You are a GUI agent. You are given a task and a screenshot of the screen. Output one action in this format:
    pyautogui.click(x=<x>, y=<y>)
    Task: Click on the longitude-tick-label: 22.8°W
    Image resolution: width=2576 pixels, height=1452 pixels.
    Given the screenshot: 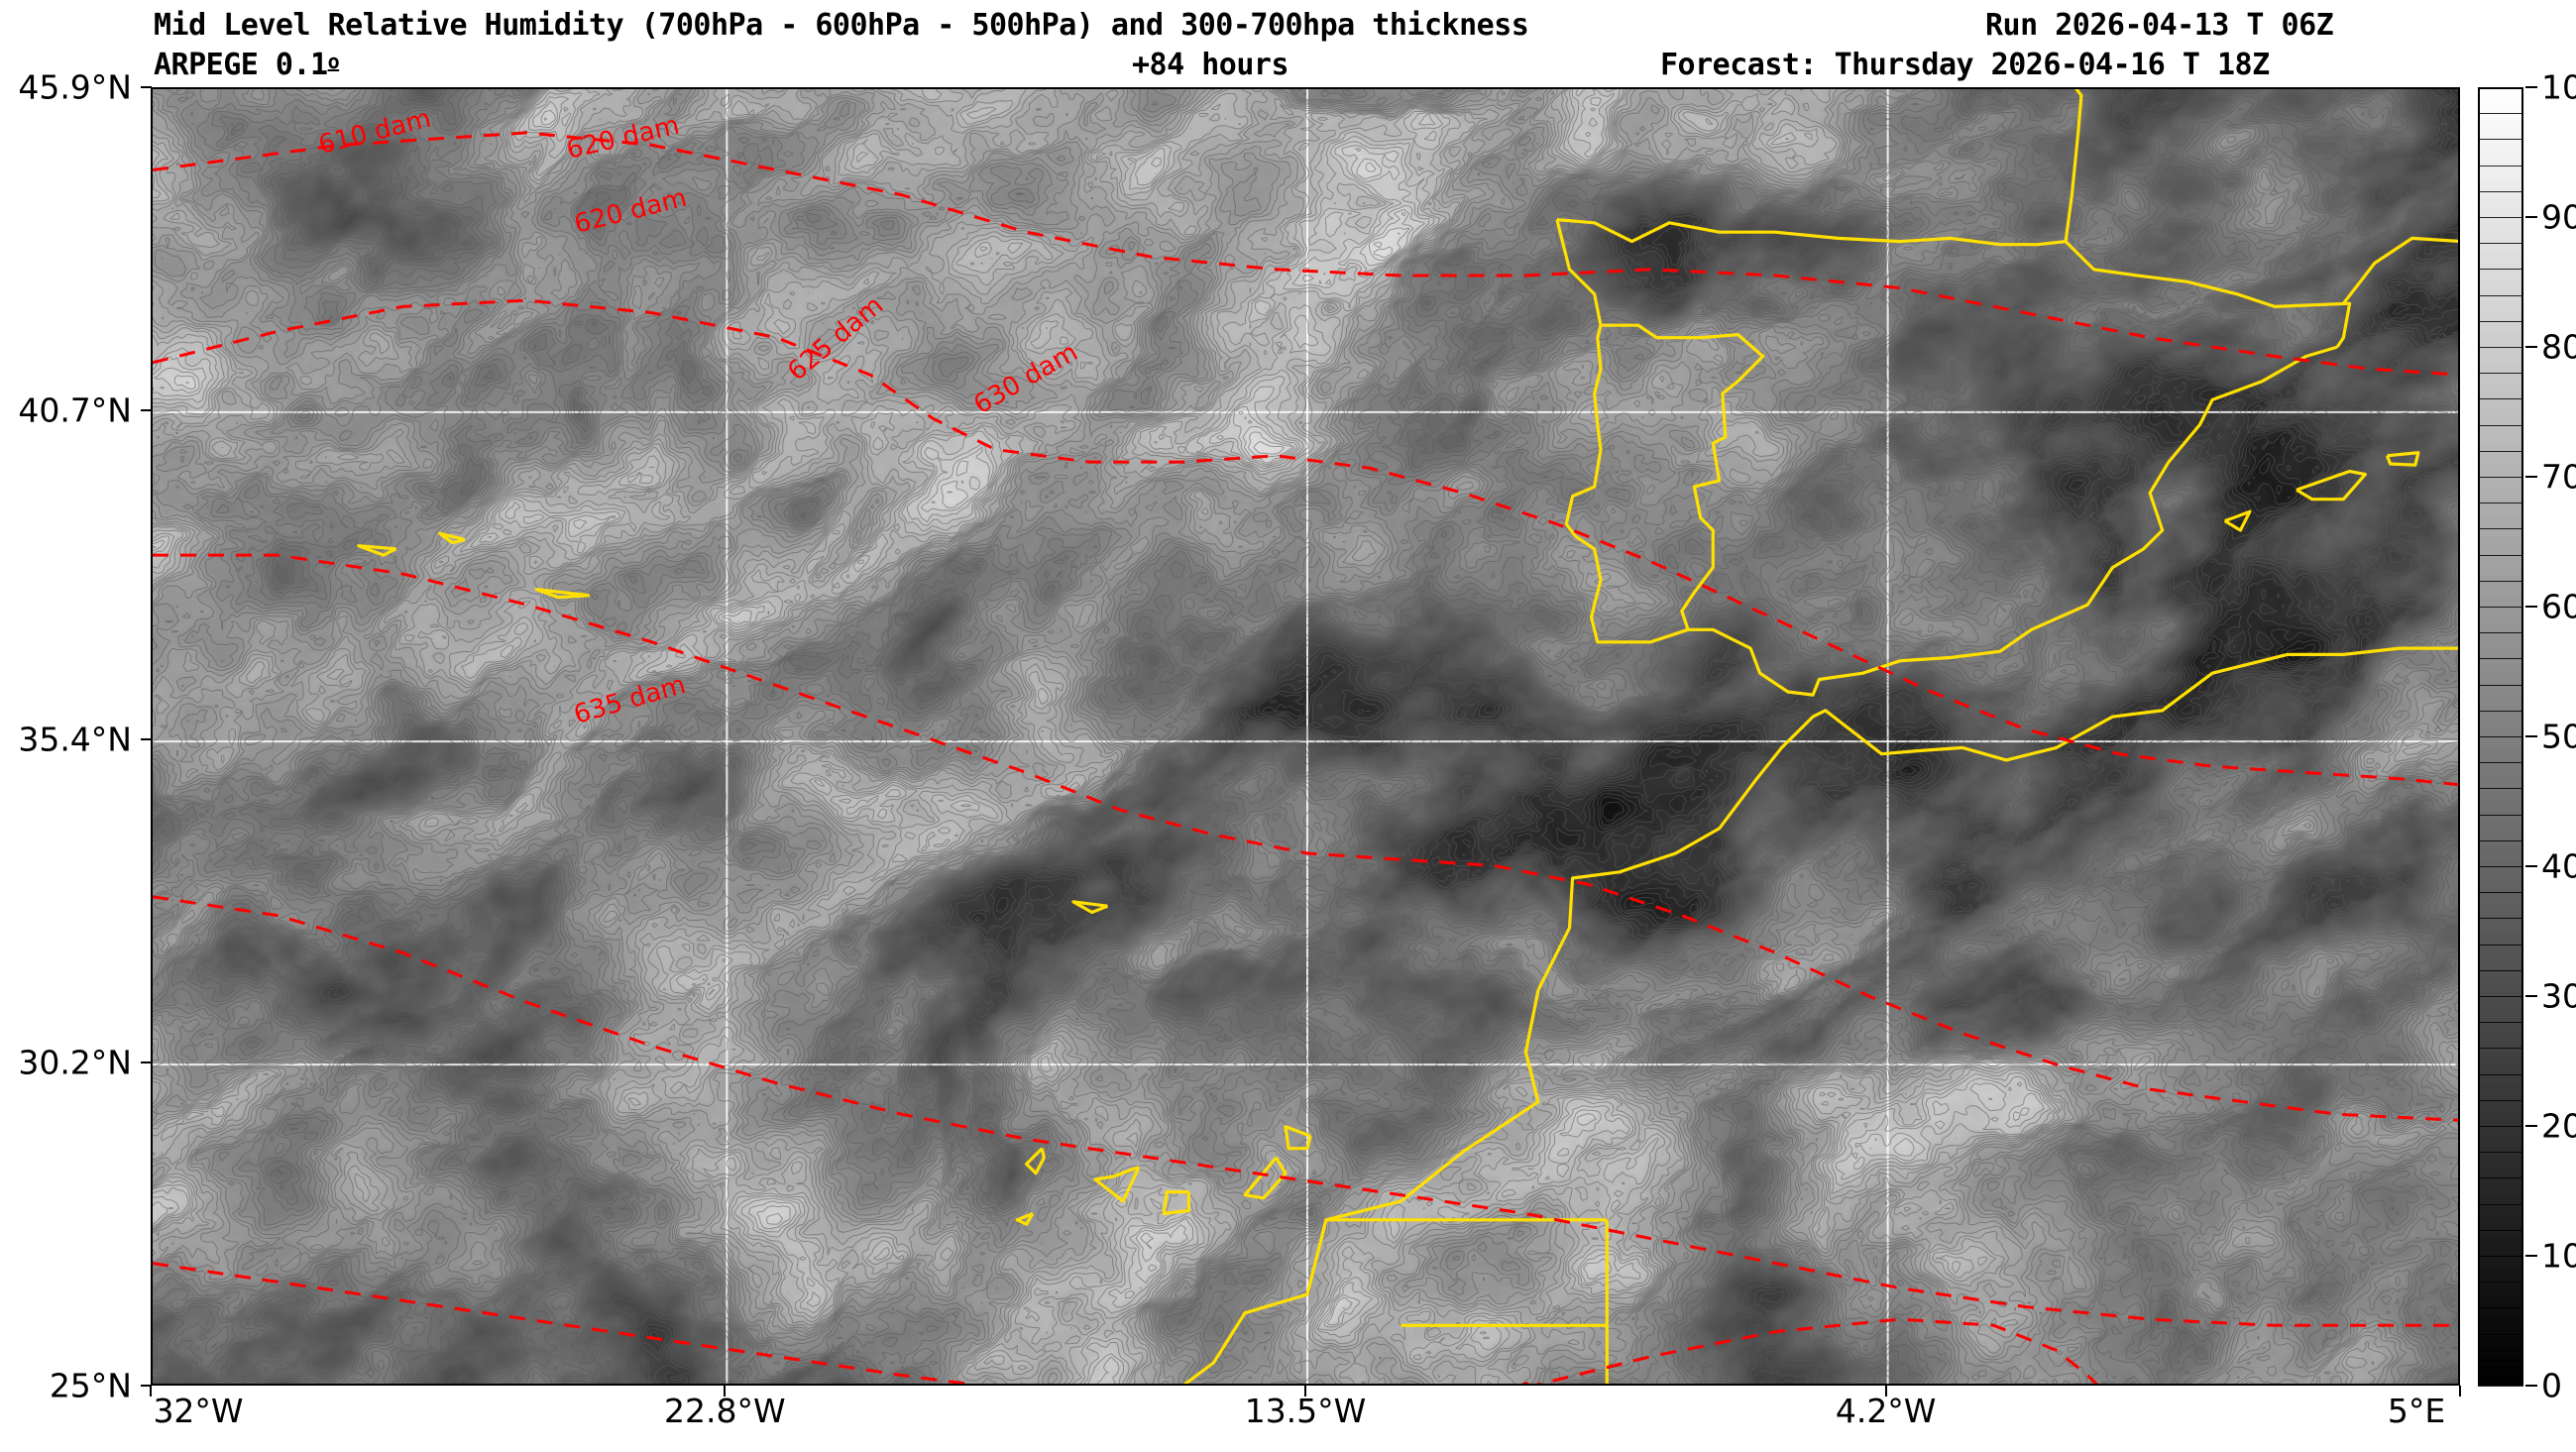 What is the action you would take?
    pyautogui.click(x=725, y=1411)
    